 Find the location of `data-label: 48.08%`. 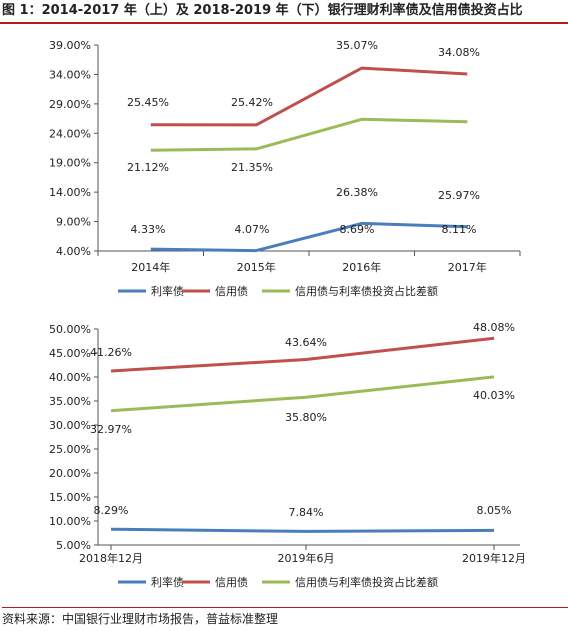

data-label: 48.08% is located at coordinates (494, 327).